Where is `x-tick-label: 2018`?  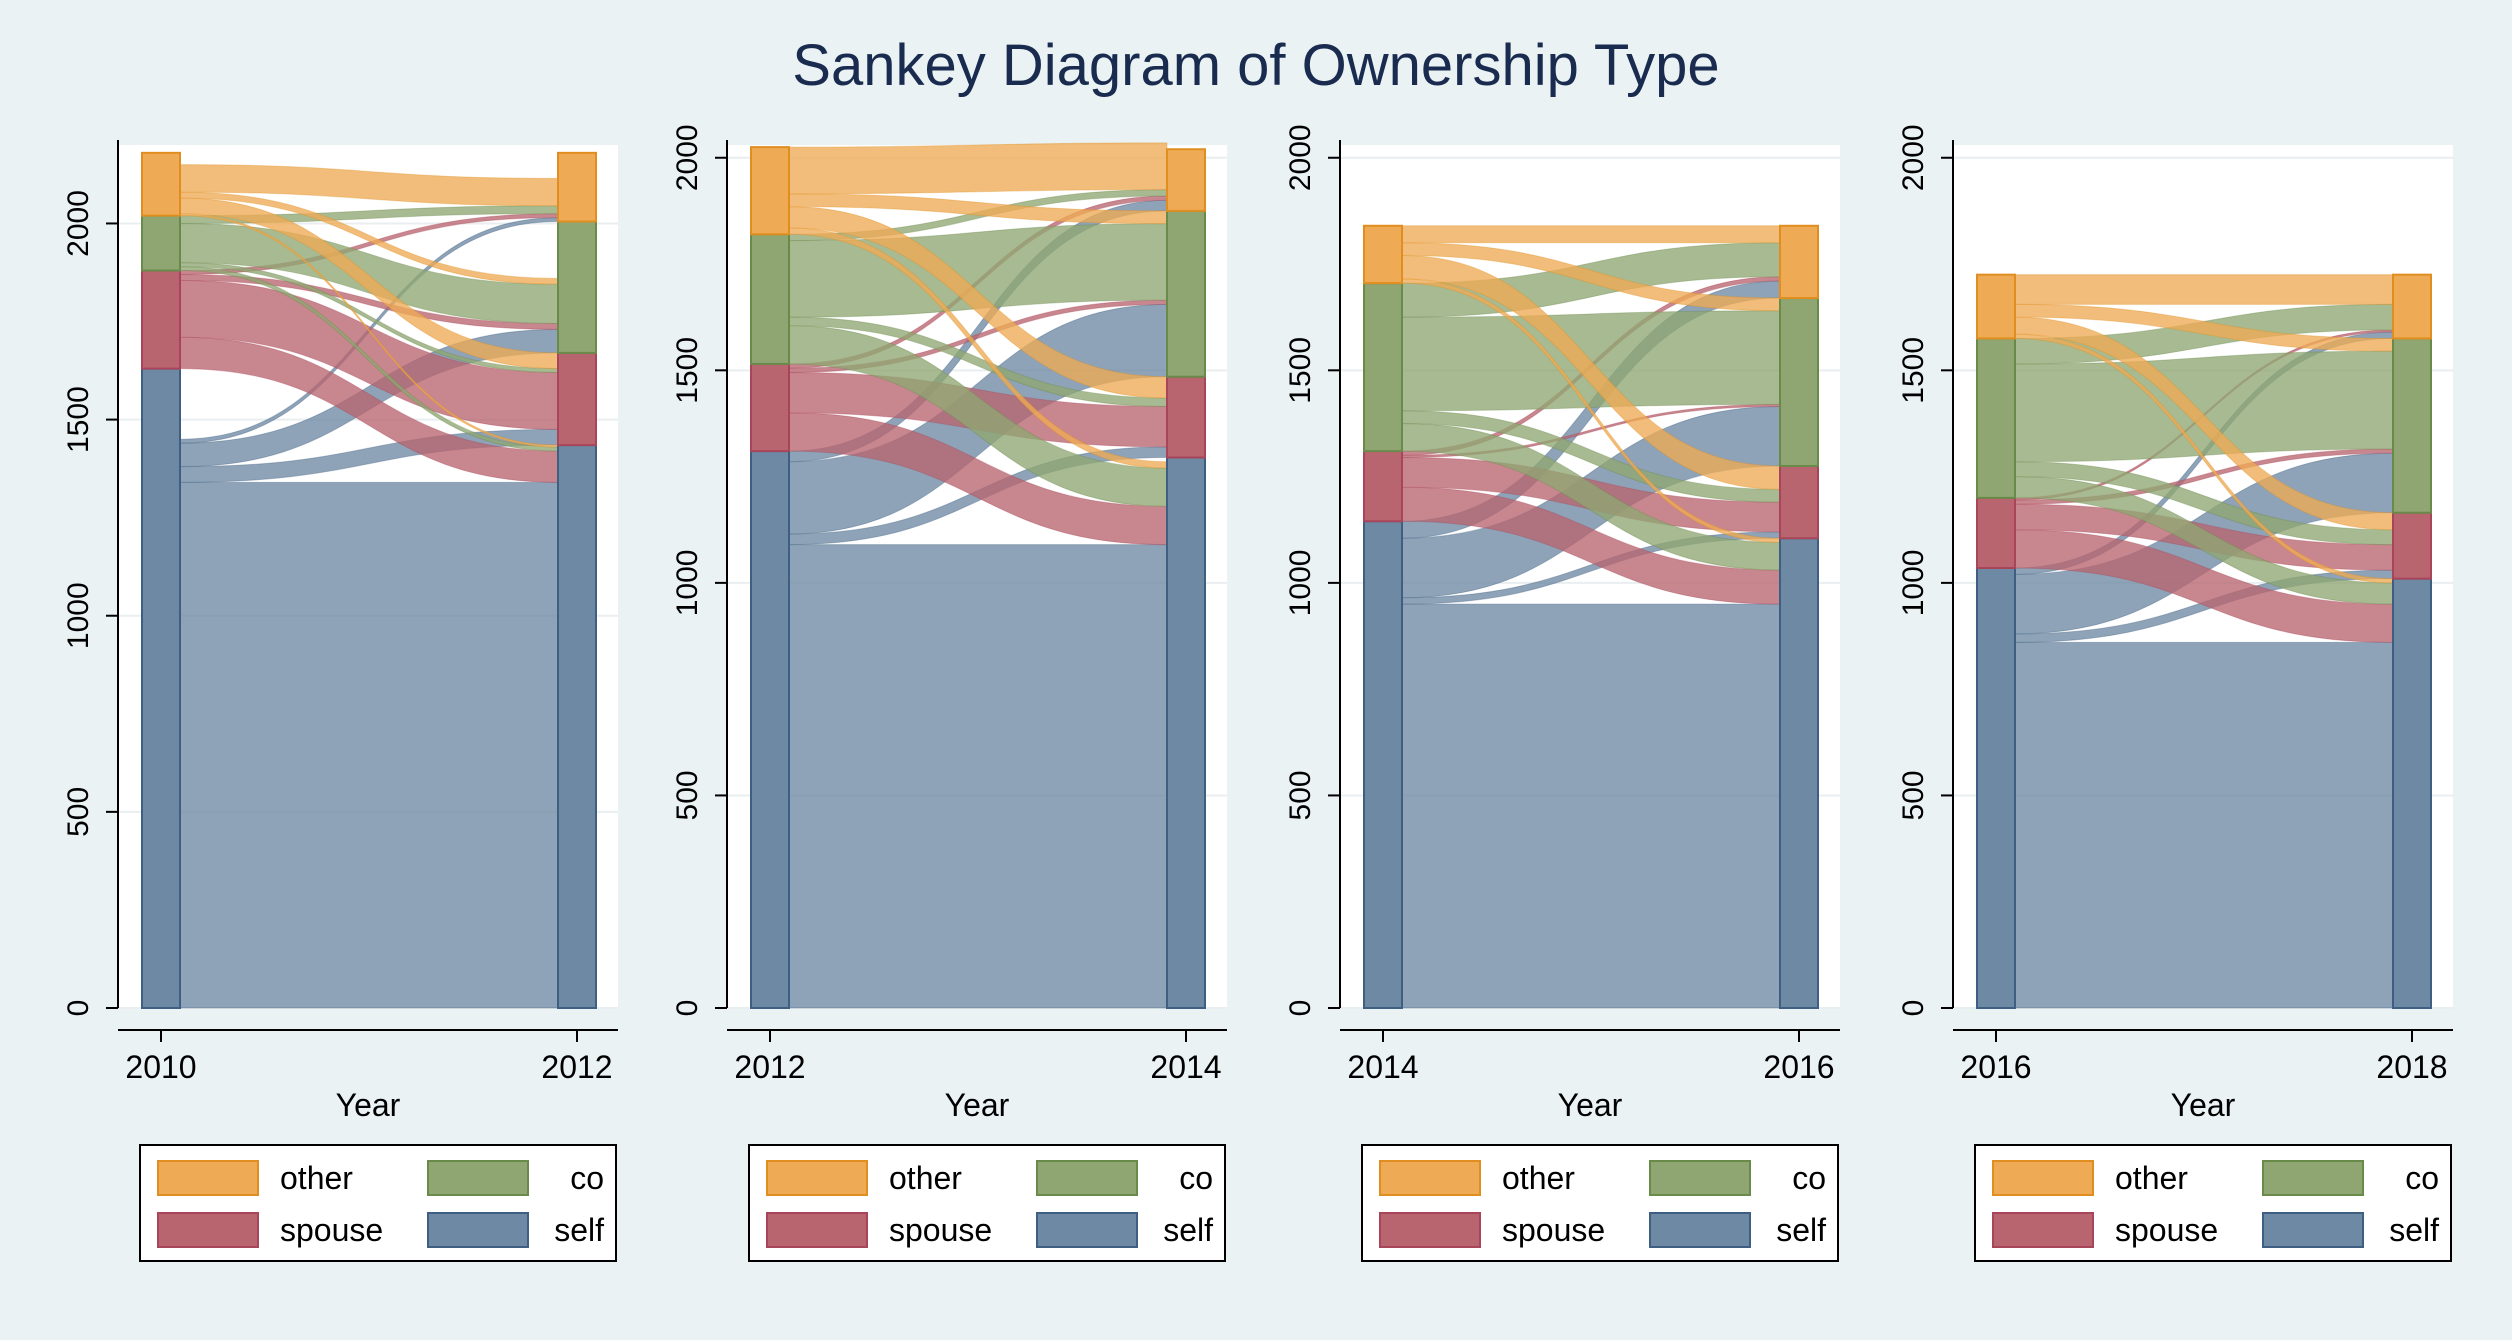
x-tick-label: 2018 is located at coordinates (2411, 1067).